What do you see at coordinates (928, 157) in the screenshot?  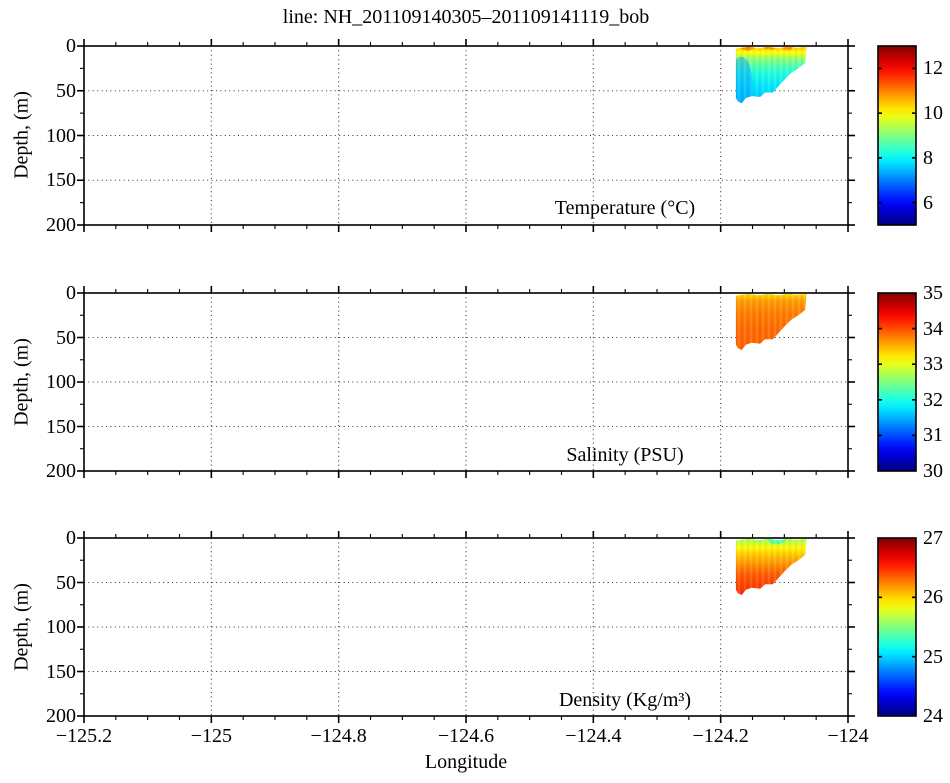 I see `colorbar-tick-label: 8` at bounding box center [928, 157].